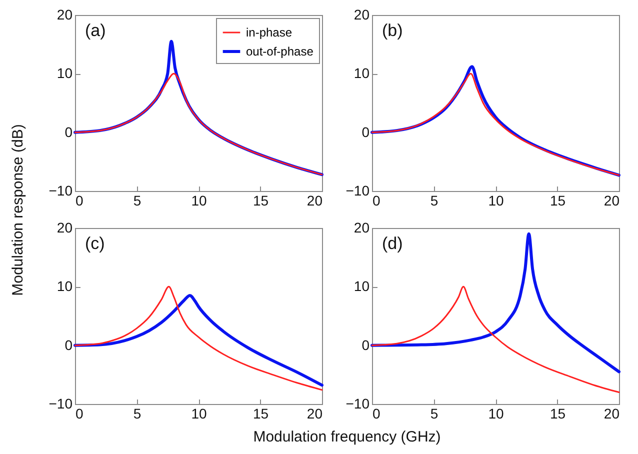 The image size is (638, 454). I want to click on annotation: (d), so click(392, 243).